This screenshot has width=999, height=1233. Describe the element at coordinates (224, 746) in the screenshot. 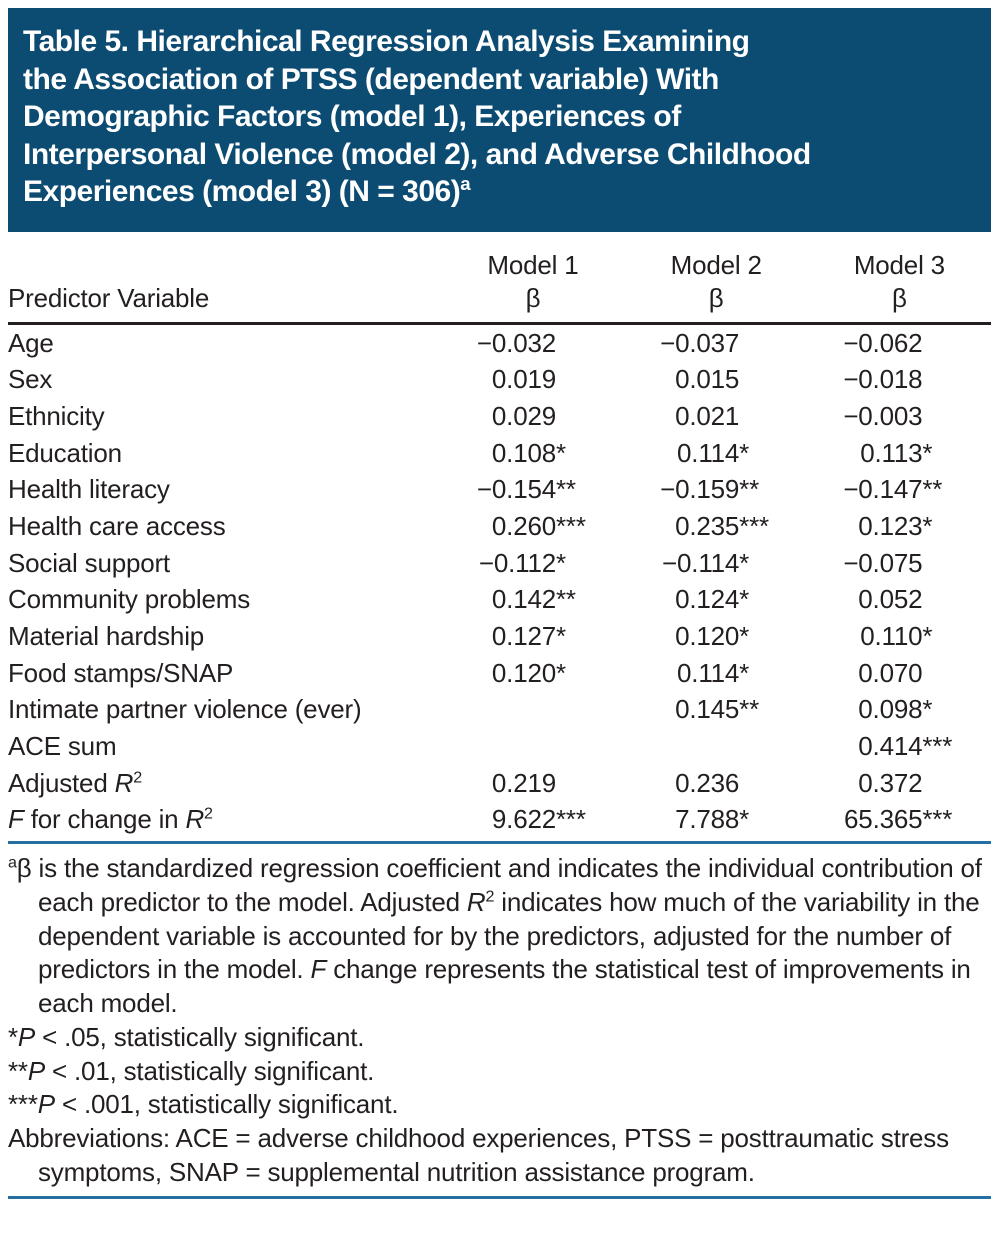

I see `predictor-label: ACE sum` at that location.